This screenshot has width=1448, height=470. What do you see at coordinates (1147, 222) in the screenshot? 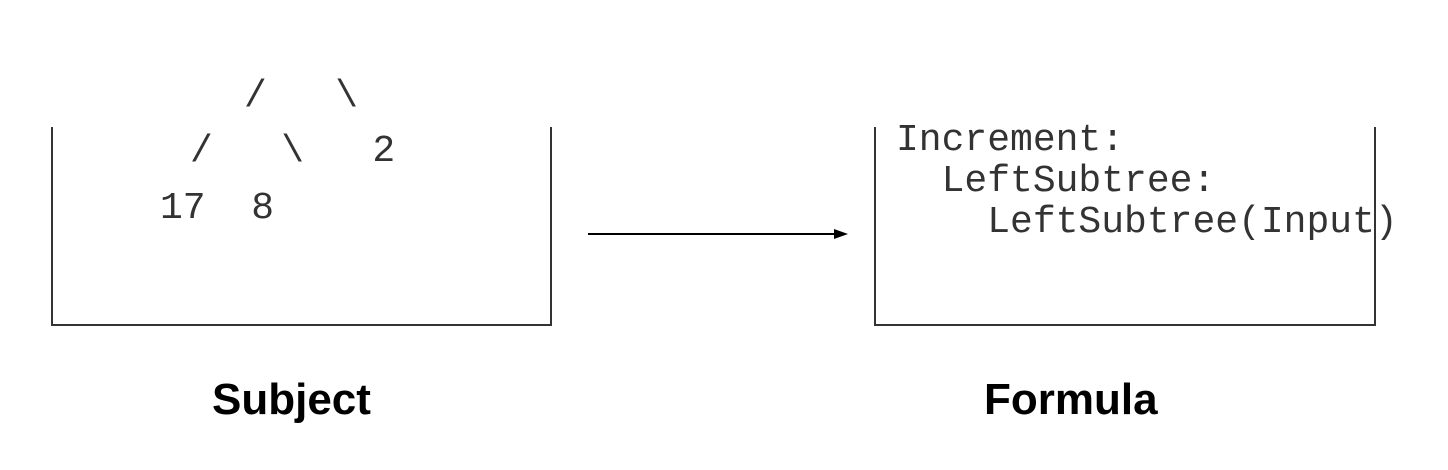
I see `formula-line-3: LeftSubtree(Input)` at bounding box center [1147, 222].